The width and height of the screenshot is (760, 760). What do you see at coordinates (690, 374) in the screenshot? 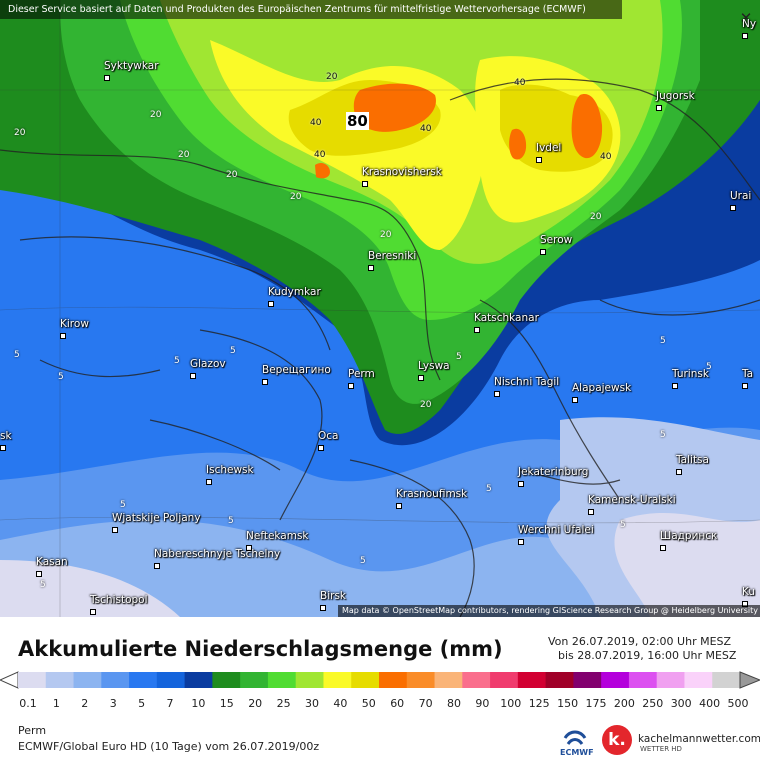
I see `city-name: Turinsk` at bounding box center [690, 374].